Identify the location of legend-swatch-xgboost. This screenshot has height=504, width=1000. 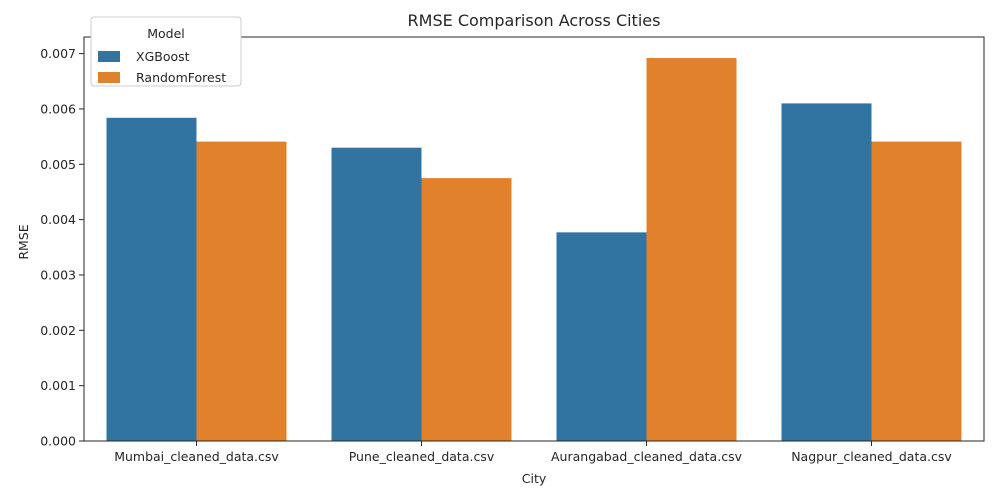
(109, 56).